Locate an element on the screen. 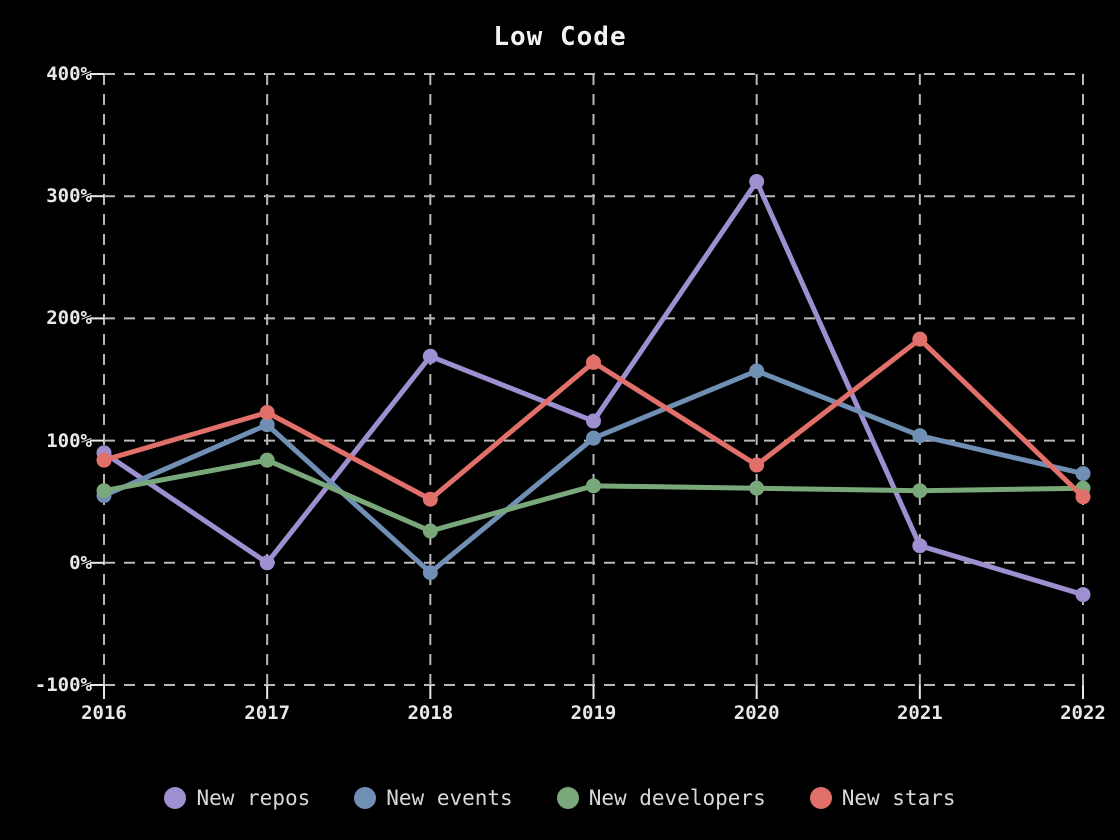 The image size is (1120, 840). y-axis-label: 200% is located at coordinates (69, 318).